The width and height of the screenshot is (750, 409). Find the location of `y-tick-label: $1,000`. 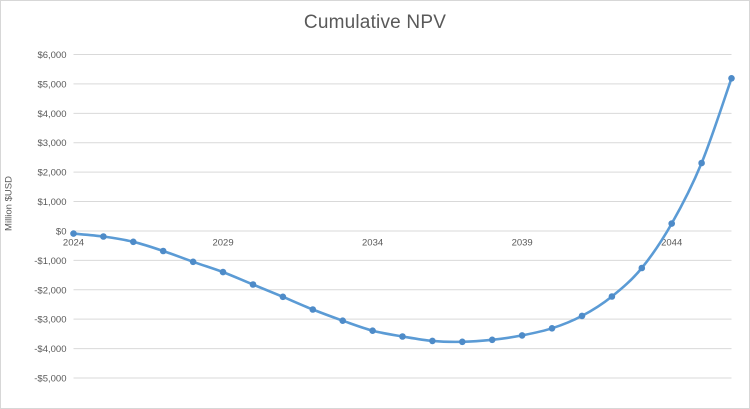

y-tick-label: $1,000 is located at coordinates (51, 202).